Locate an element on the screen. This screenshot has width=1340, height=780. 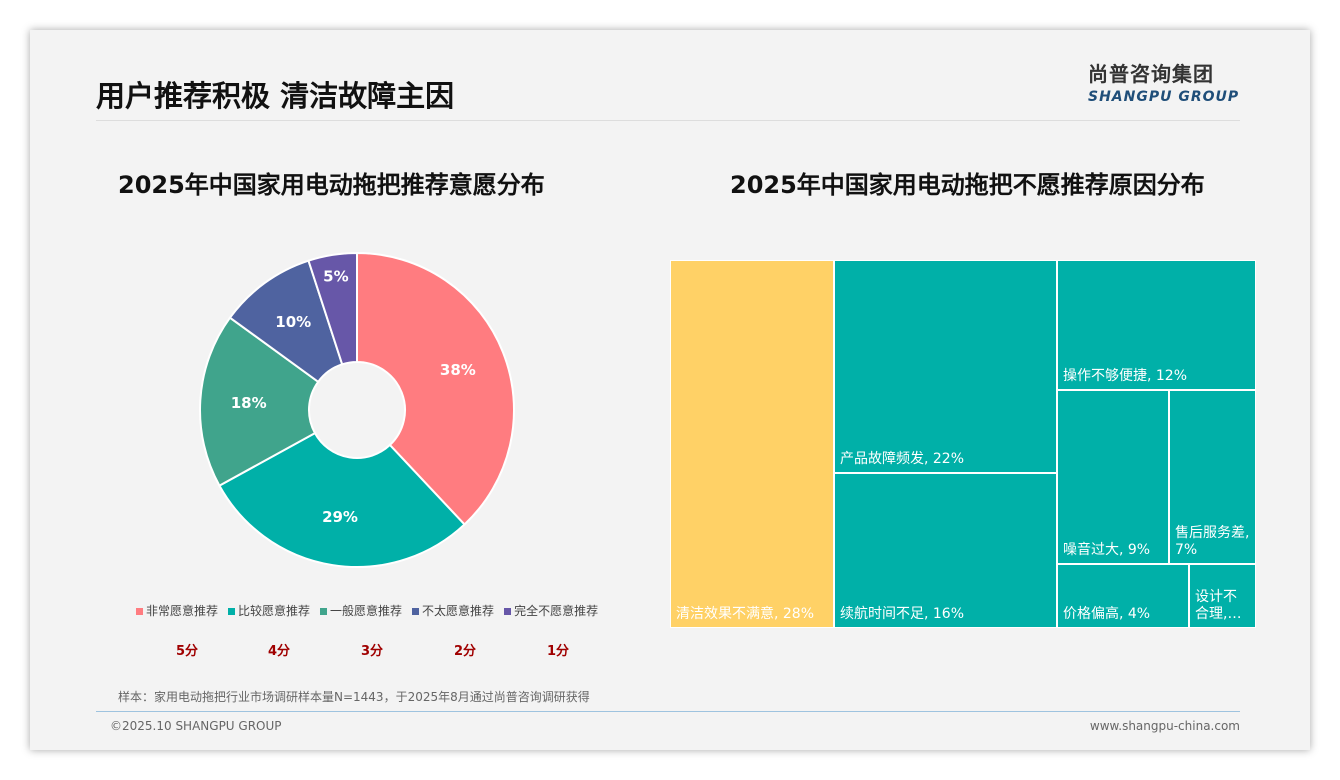
legend-label: 非常愿意推荐 is located at coordinates (182, 611).